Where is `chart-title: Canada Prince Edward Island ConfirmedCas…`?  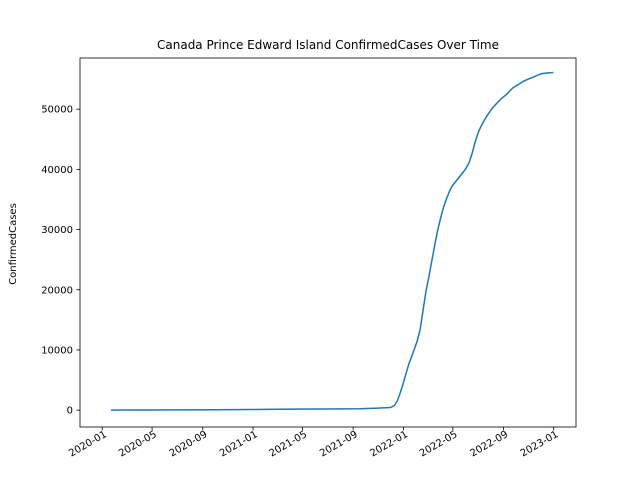
chart-title: Canada Prince Edward Island ConfirmedCas… is located at coordinates (328, 45).